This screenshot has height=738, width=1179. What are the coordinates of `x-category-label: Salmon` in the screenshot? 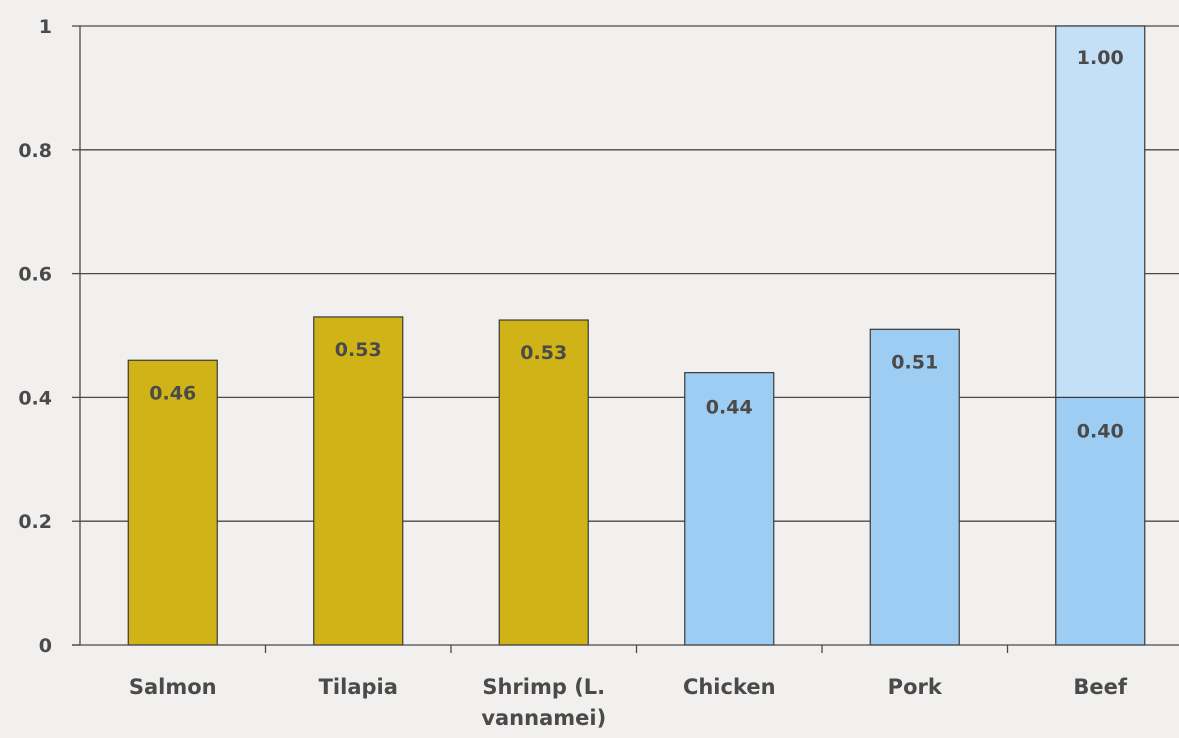 It's located at (173, 687).